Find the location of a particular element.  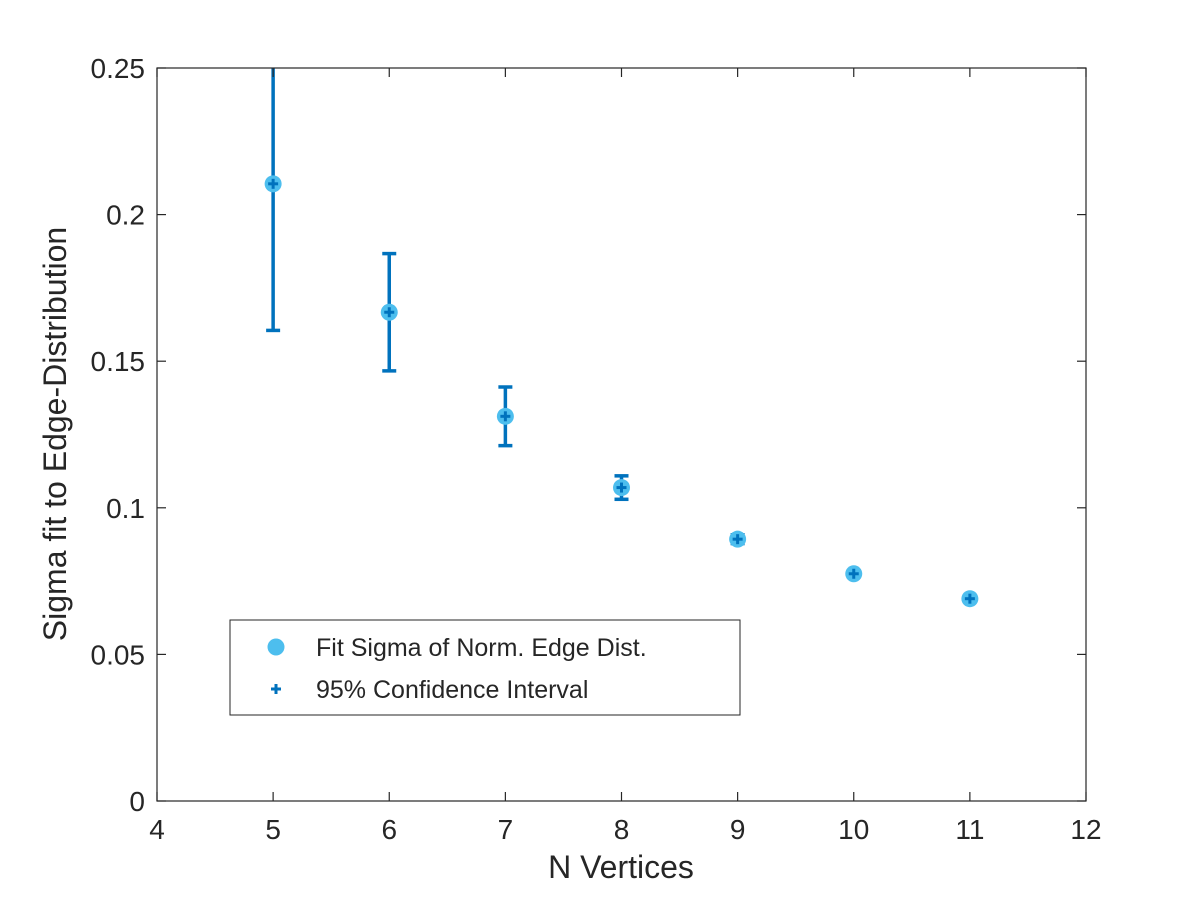

x-tick-label: 10 is located at coordinates (853, 829).